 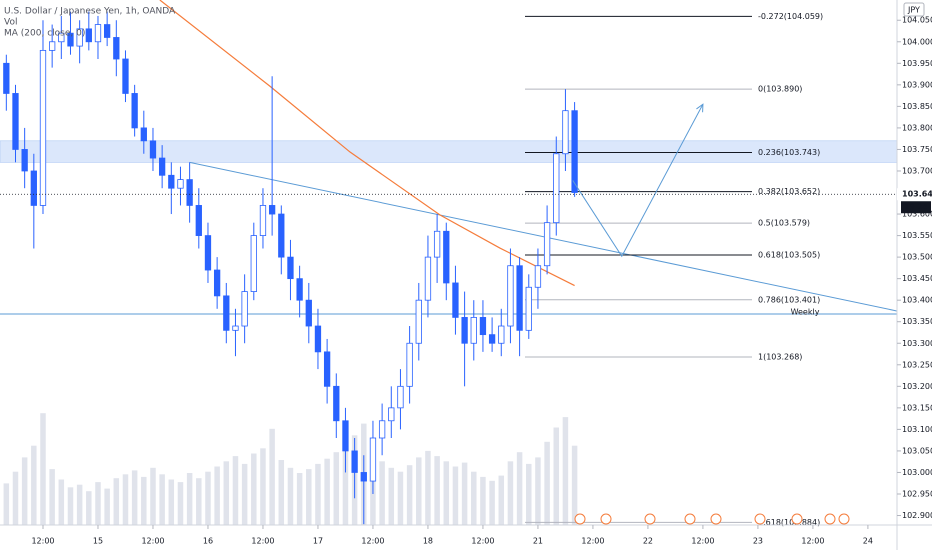 What do you see at coordinates (758, 541) in the screenshot?
I see `x-tick-label: 23` at bounding box center [758, 541].